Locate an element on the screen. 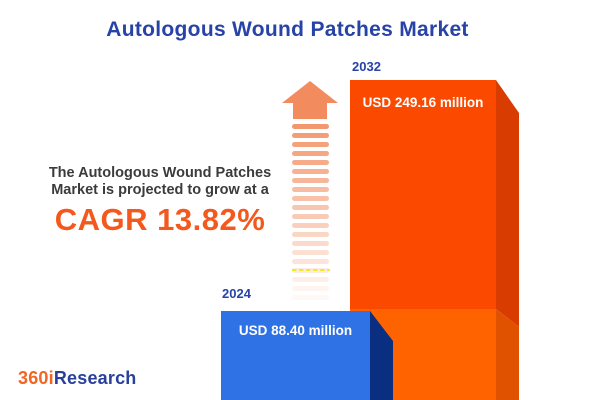 The height and width of the screenshot is (400, 600). description-line1: The Autologous Wound Patches is located at coordinates (160, 173).